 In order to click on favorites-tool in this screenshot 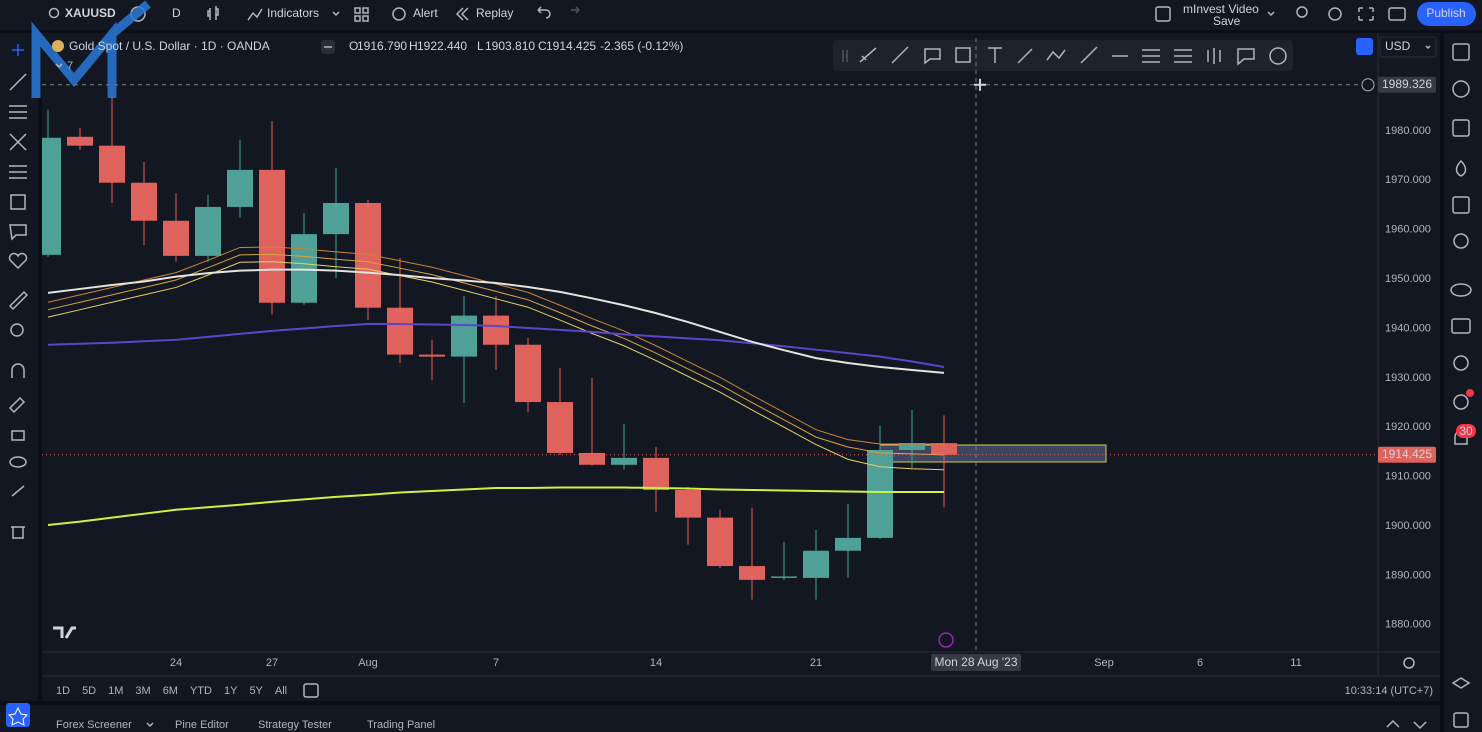, I will do `click(18, 261)`.